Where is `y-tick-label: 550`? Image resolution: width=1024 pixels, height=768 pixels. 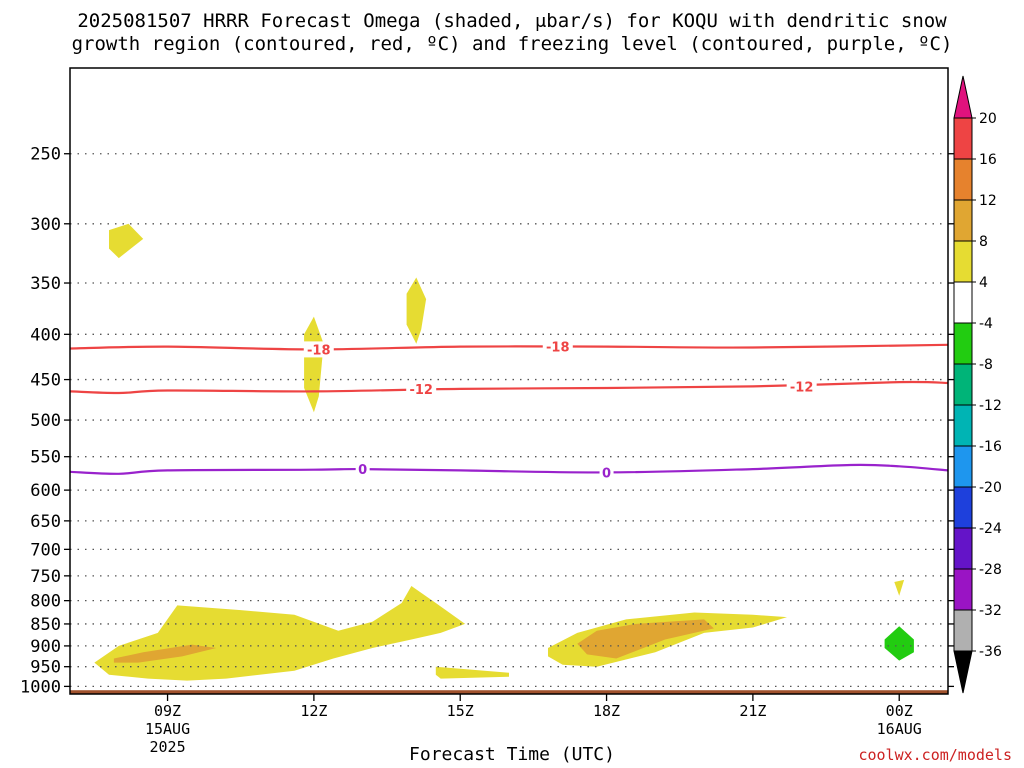
y-tick-label: 550 is located at coordinates (45, 458).